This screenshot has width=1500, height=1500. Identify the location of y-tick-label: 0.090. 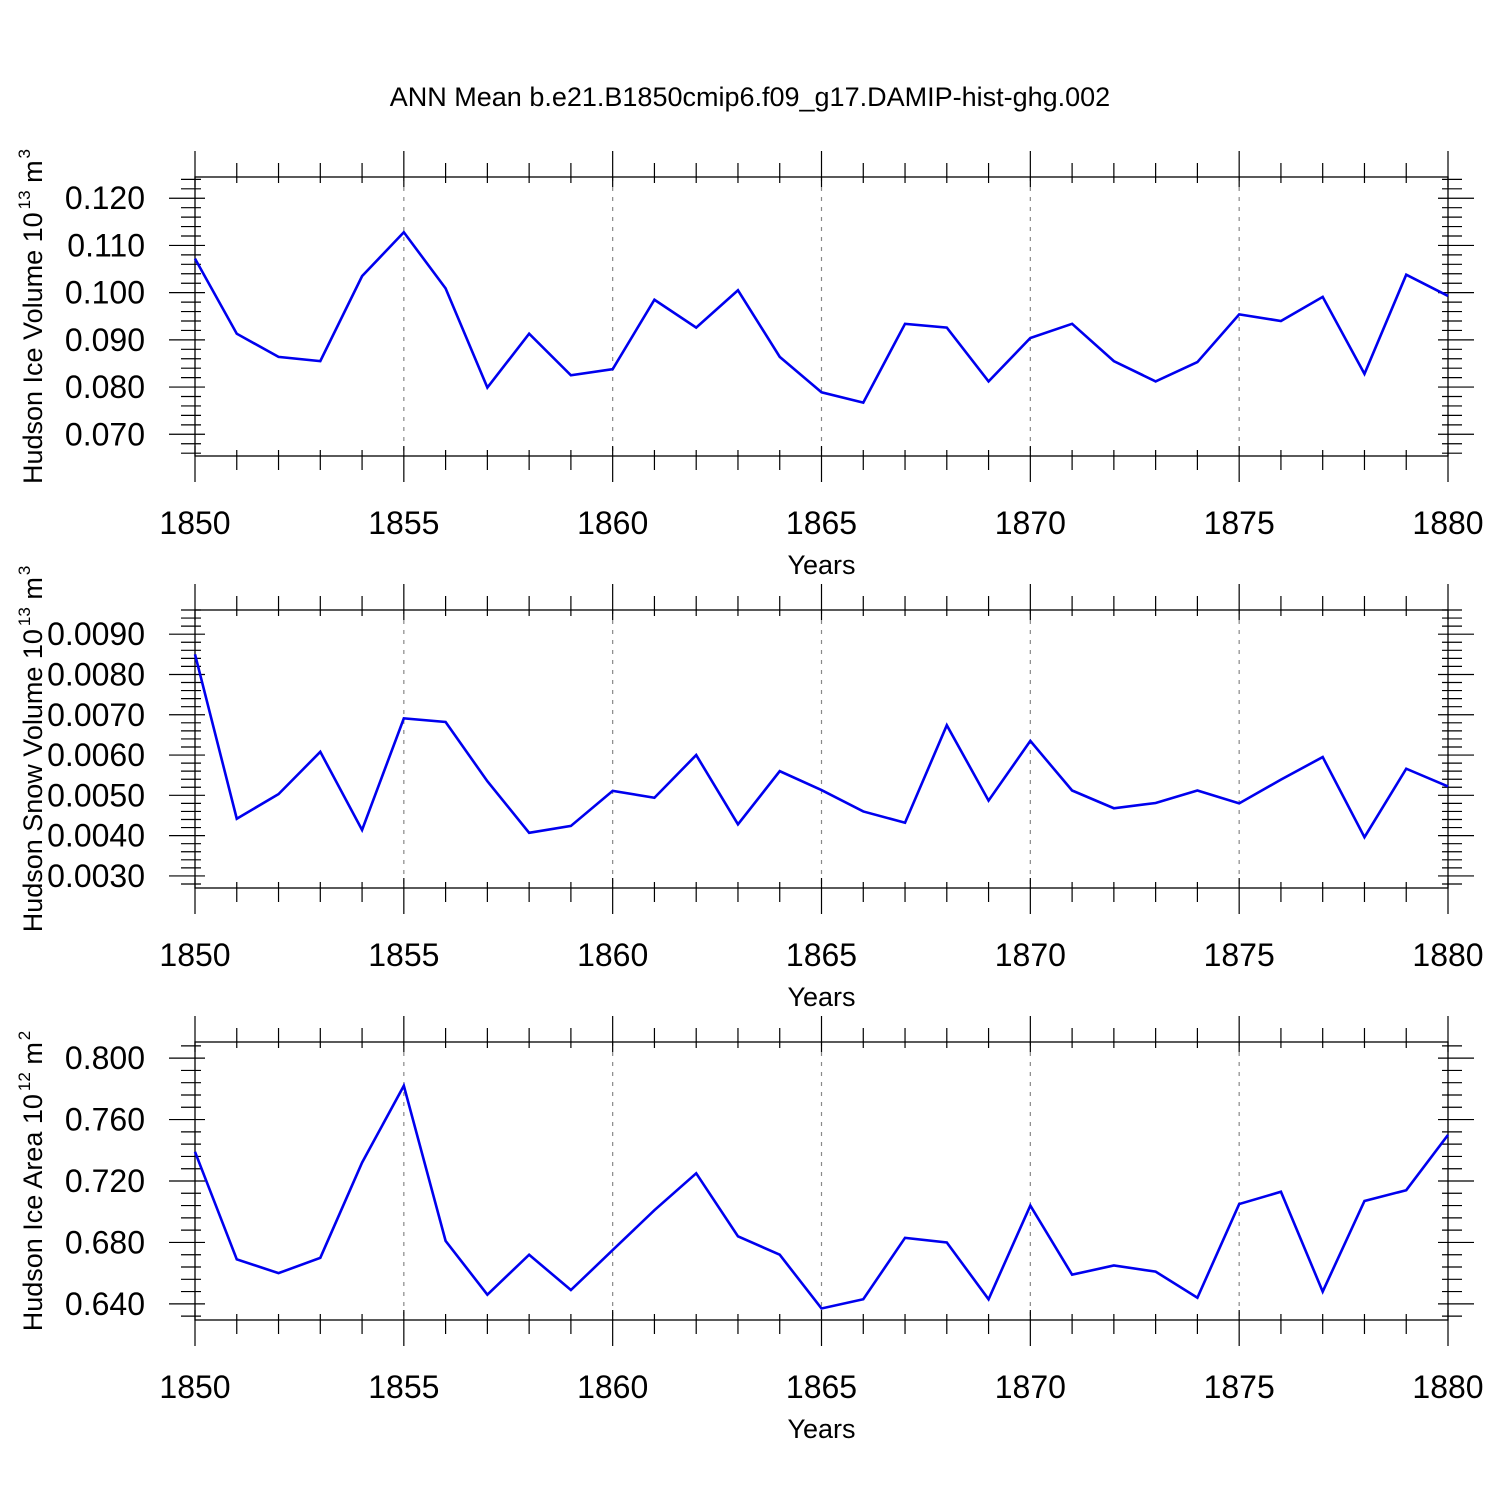
(105, 340).